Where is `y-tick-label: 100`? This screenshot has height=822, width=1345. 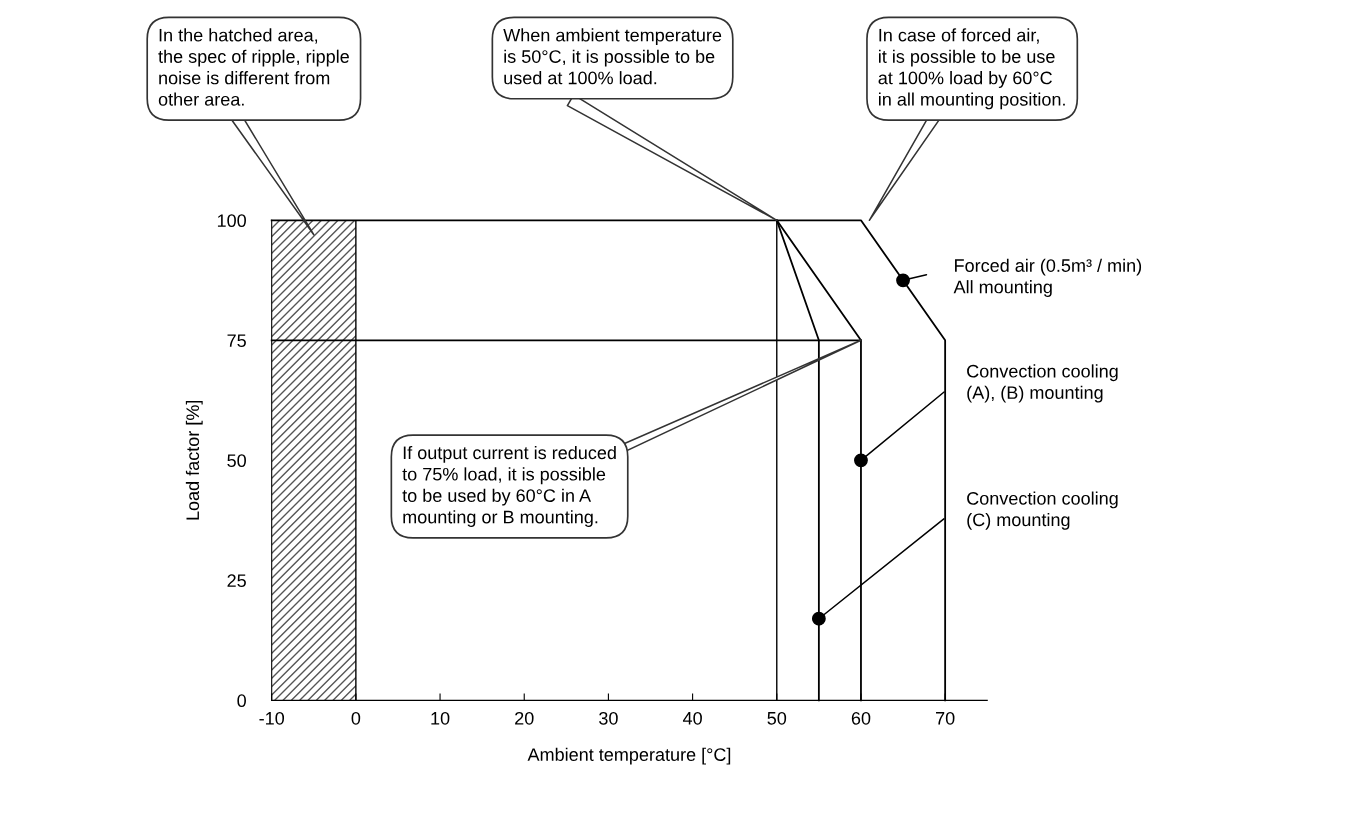
y-tick-label: 100 is located at coordinates (231, 221).